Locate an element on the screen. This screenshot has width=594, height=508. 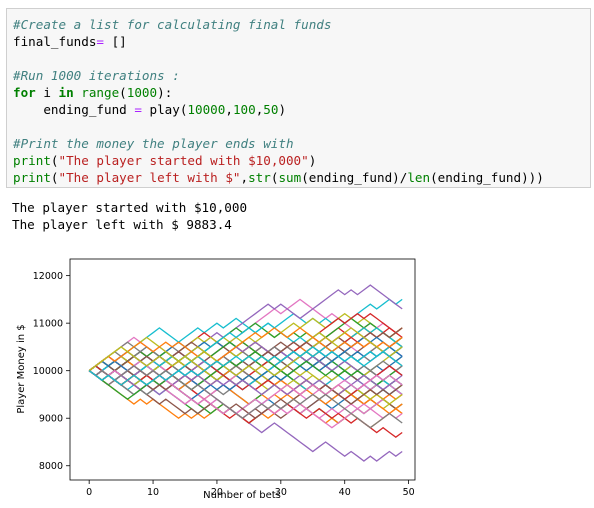
output-line-2: The player left with $ 9883.4 is located at coordinates (122, 224).